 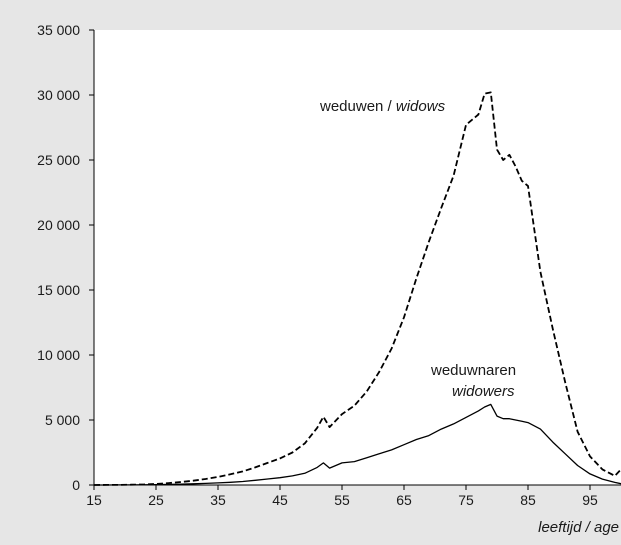 What do you see at coordinates (62, 420) in the screenshot?
I see `y-tick-label: 5 000` at bounding box center [62, 420].